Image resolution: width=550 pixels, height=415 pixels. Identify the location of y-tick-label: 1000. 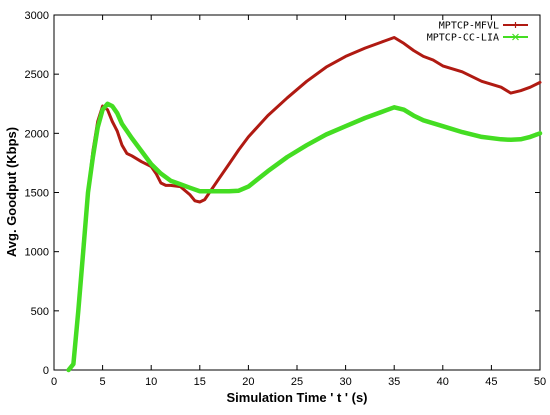
(37, 253).